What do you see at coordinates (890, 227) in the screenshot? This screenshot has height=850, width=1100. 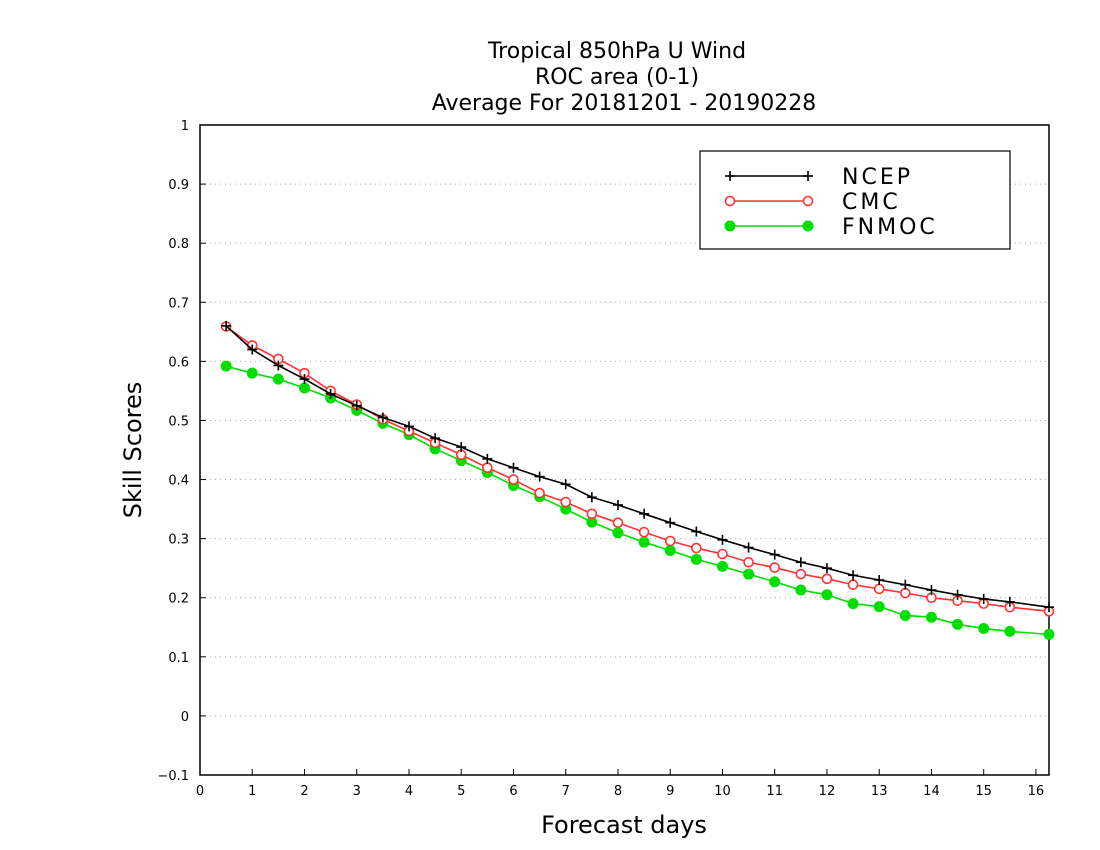 I see `legend-label-fnmoc: FNMOC` at bounding box center [890, 227].